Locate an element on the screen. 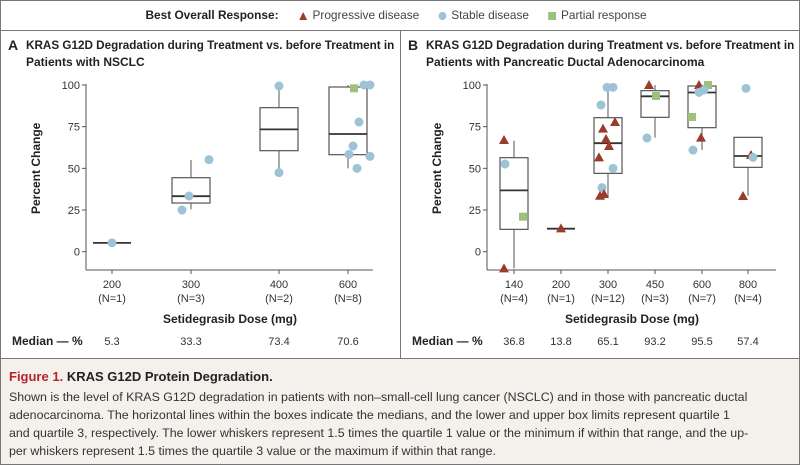 Image resolution: width=800 pixels, height=465 pixels. x-tick-label: 140 is located at coordinates (514, 285).